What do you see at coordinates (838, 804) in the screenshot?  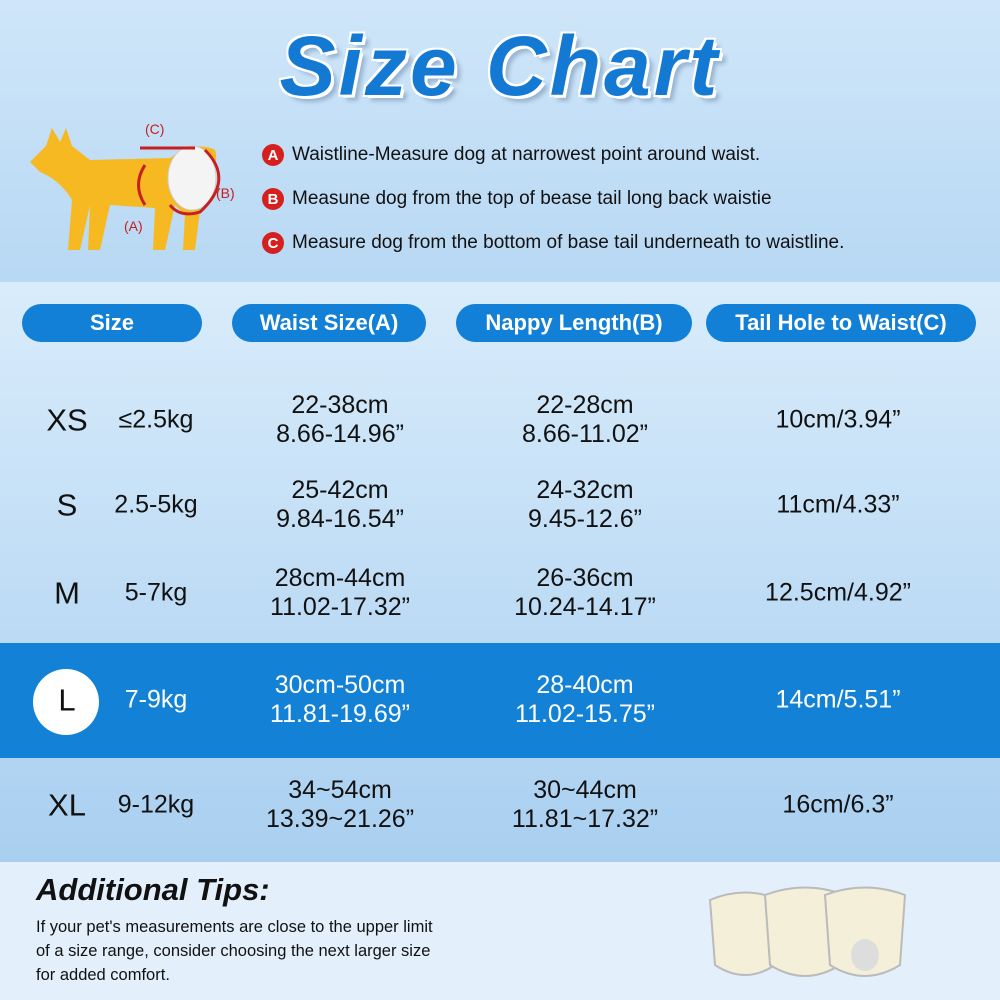 I see `tail-hole: 16cm/6.3”` at bounding box center [838, 804].